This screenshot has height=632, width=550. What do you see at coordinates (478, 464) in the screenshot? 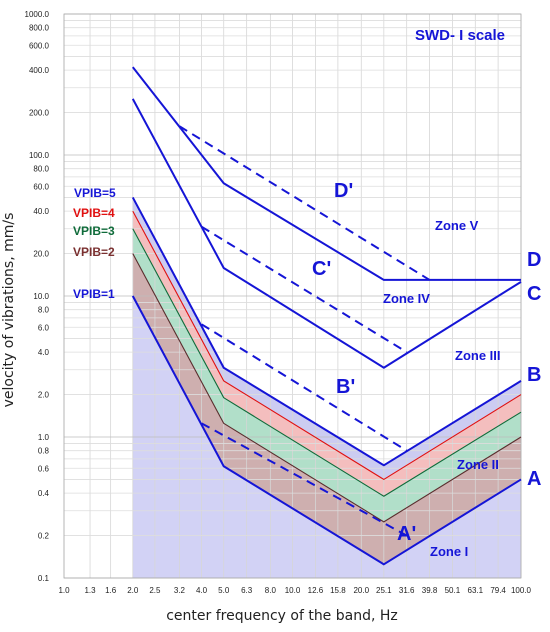
I see `zone-label-ii: Zone II` at bounding box center [478, 464].